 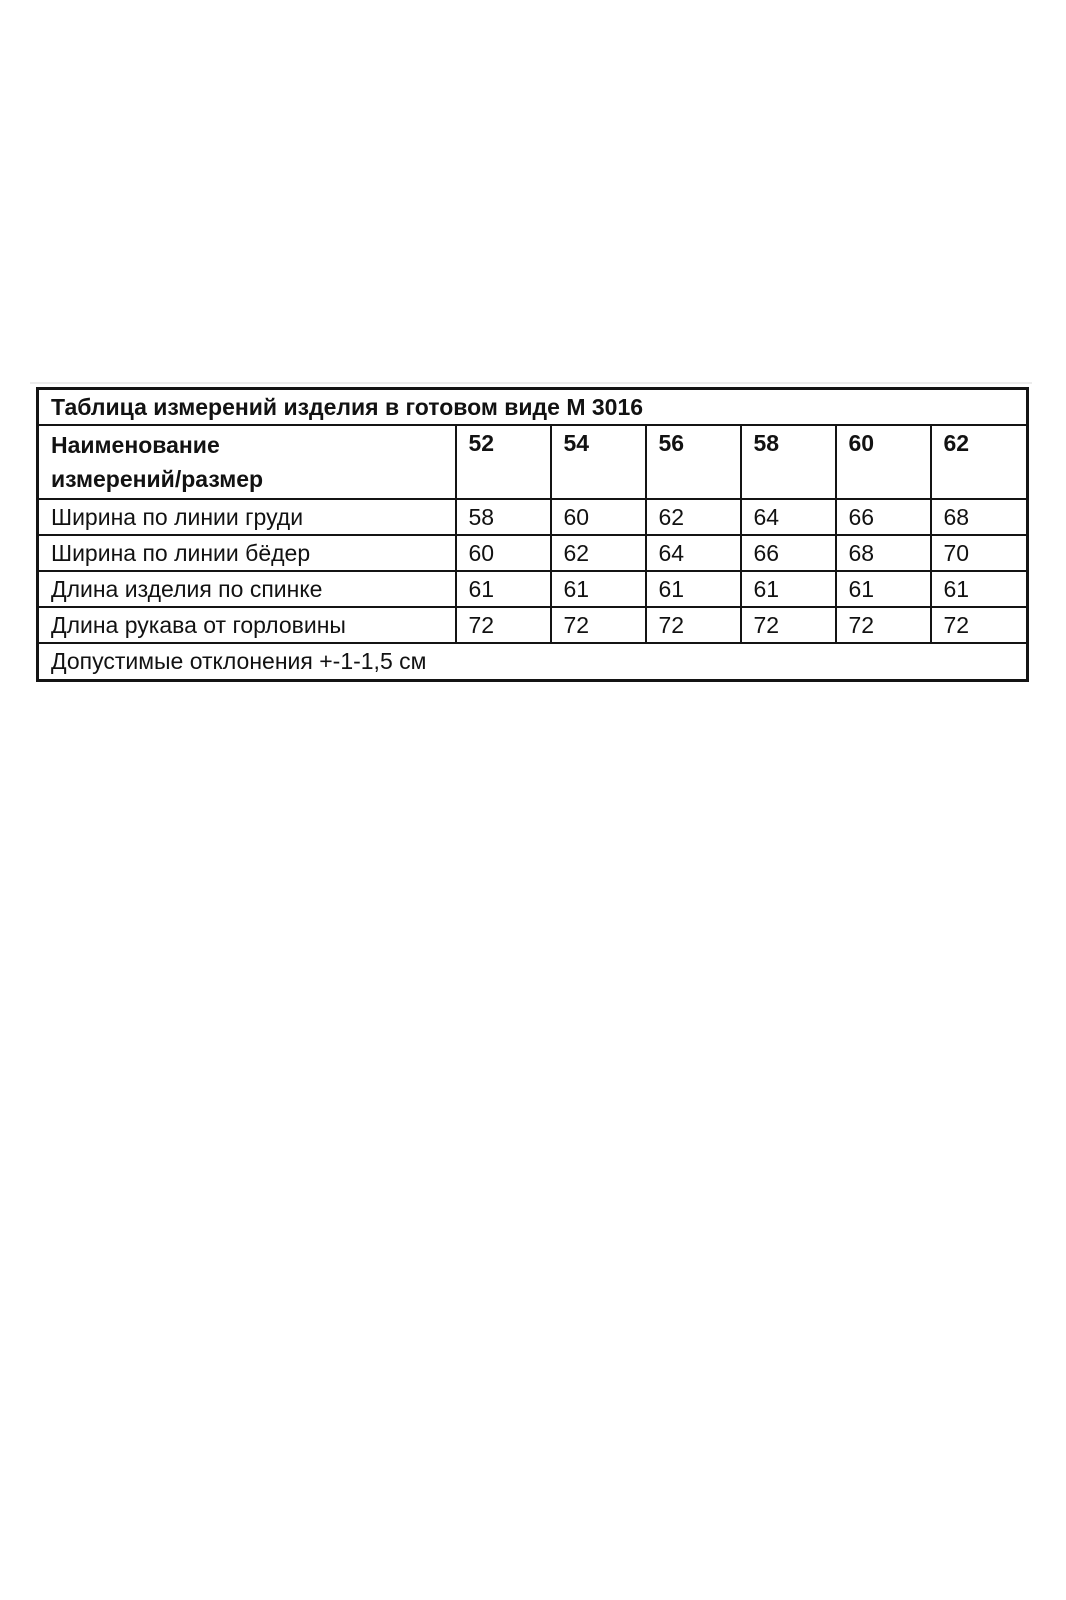 I want to click on header-name-column: Наименование измерений/размер, so click(x=246, y=462).